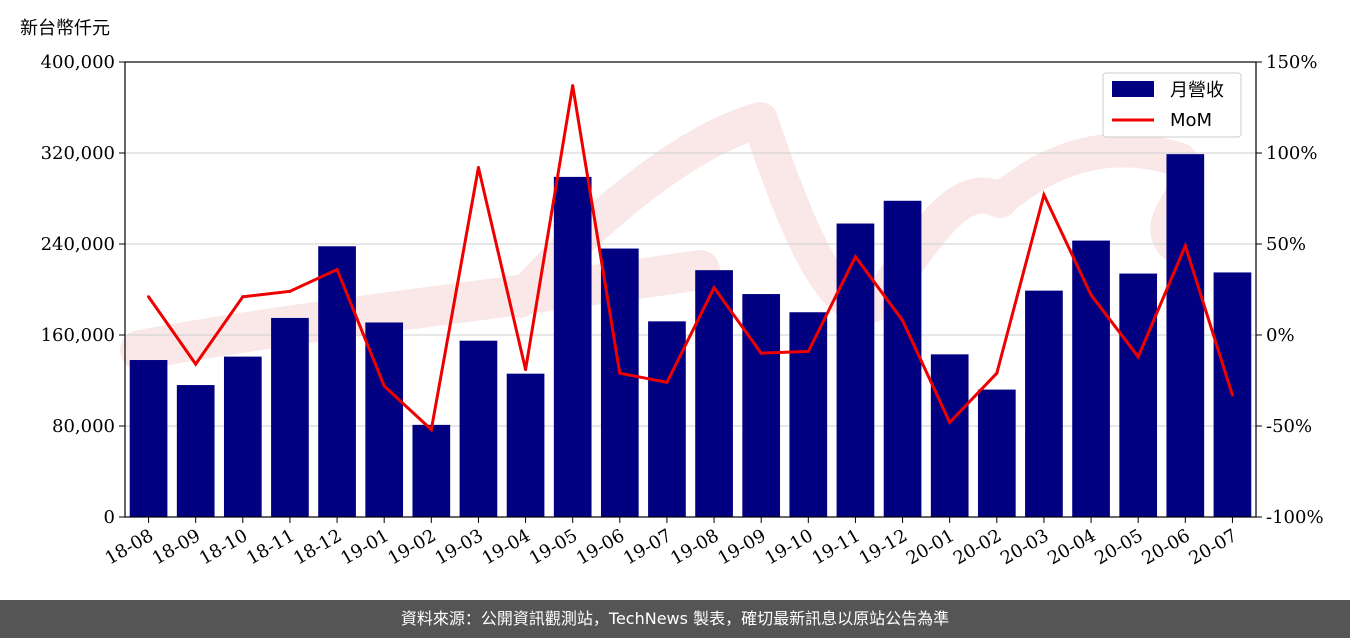 The image size is (1350, 638). I want to click on x-tick-label: 19-08, so click(694, 547).